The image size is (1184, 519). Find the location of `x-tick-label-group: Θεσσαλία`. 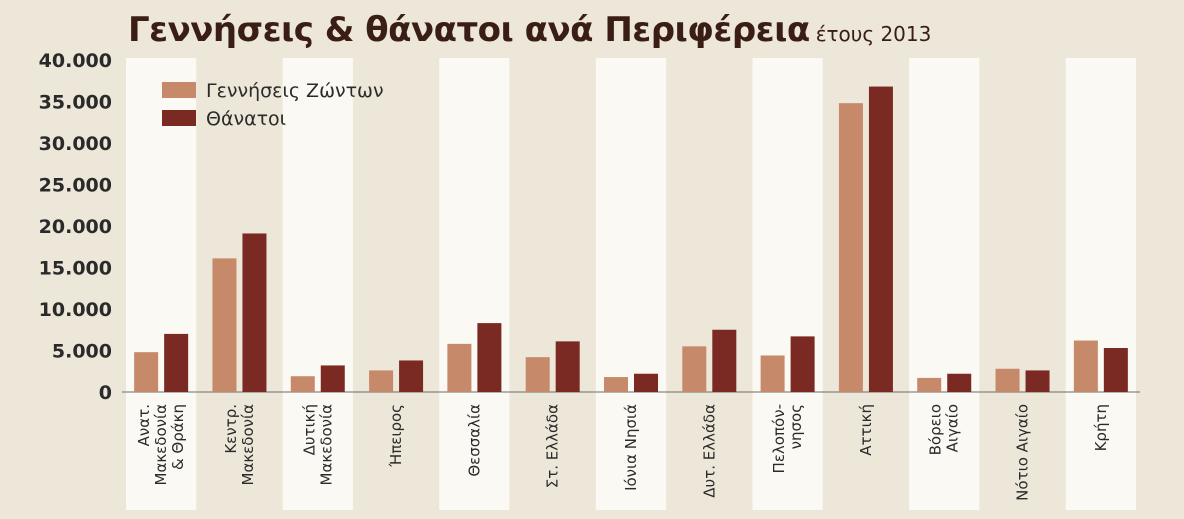

x-tick-label-group: Θεσσαλία is located at coordinates (474, 440).